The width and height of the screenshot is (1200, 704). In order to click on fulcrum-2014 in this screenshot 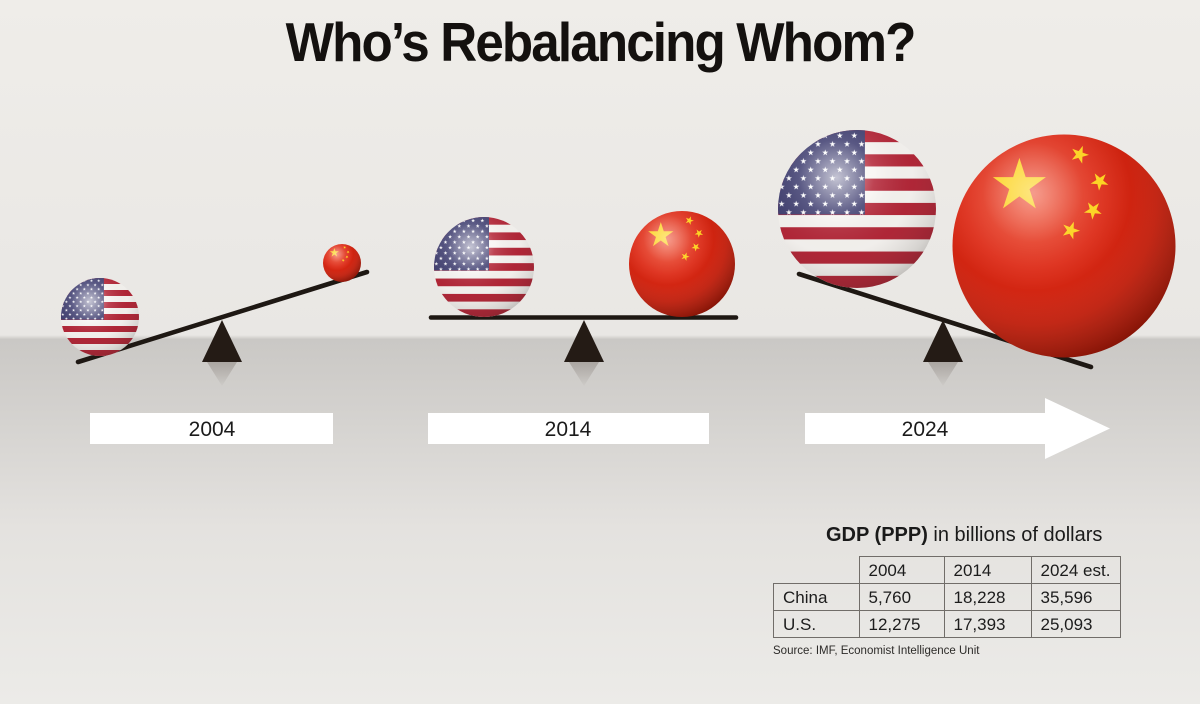, I will do `click(584, 353)`.